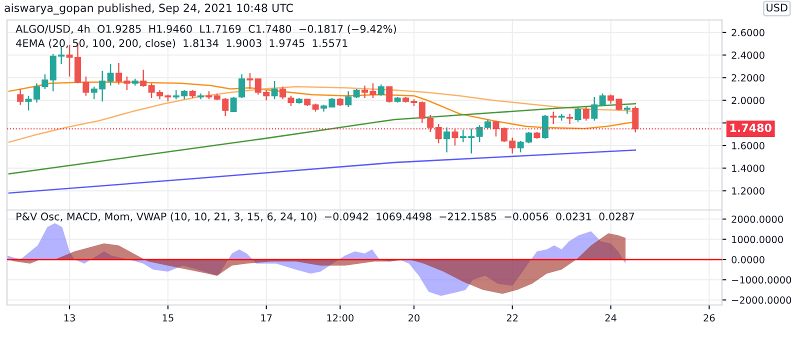 Image resolution: width=800 pixels, height=348 pixels. I want to click on y-tick-label: 2.4000, so click(748, 55).